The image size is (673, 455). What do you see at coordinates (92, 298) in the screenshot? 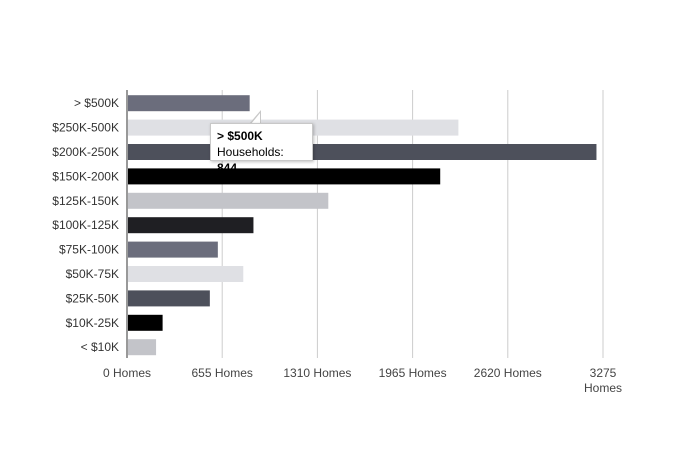
I see `category-label: $25K-50K` at bounding box center [92, 298].